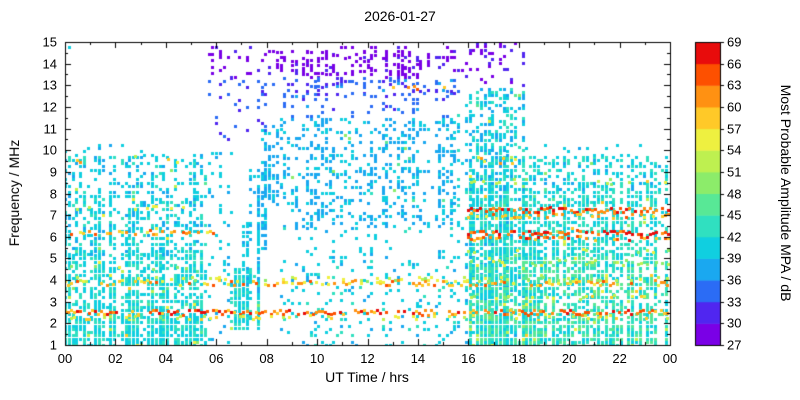  Describe the element at coordinates (734, 237) in the screenshot. I see `colorbar-tick-label: 42` at that location.